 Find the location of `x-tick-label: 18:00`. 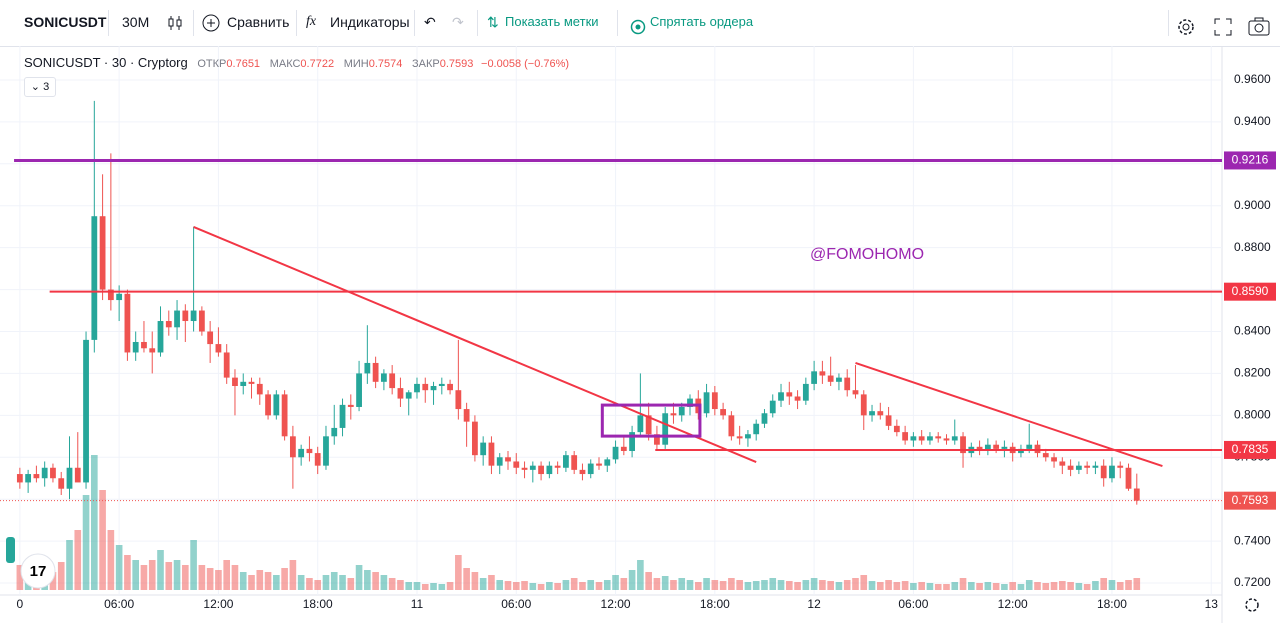

x-tick-label: 18:00 is located at coordinates (1112, 604).